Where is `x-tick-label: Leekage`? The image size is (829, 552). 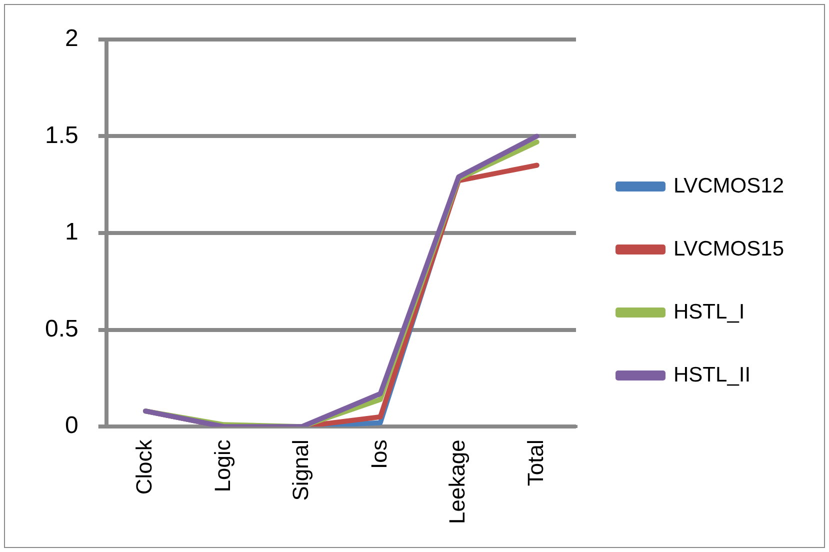 x-tick-label: Leekage is located at coordinates (457, 482).